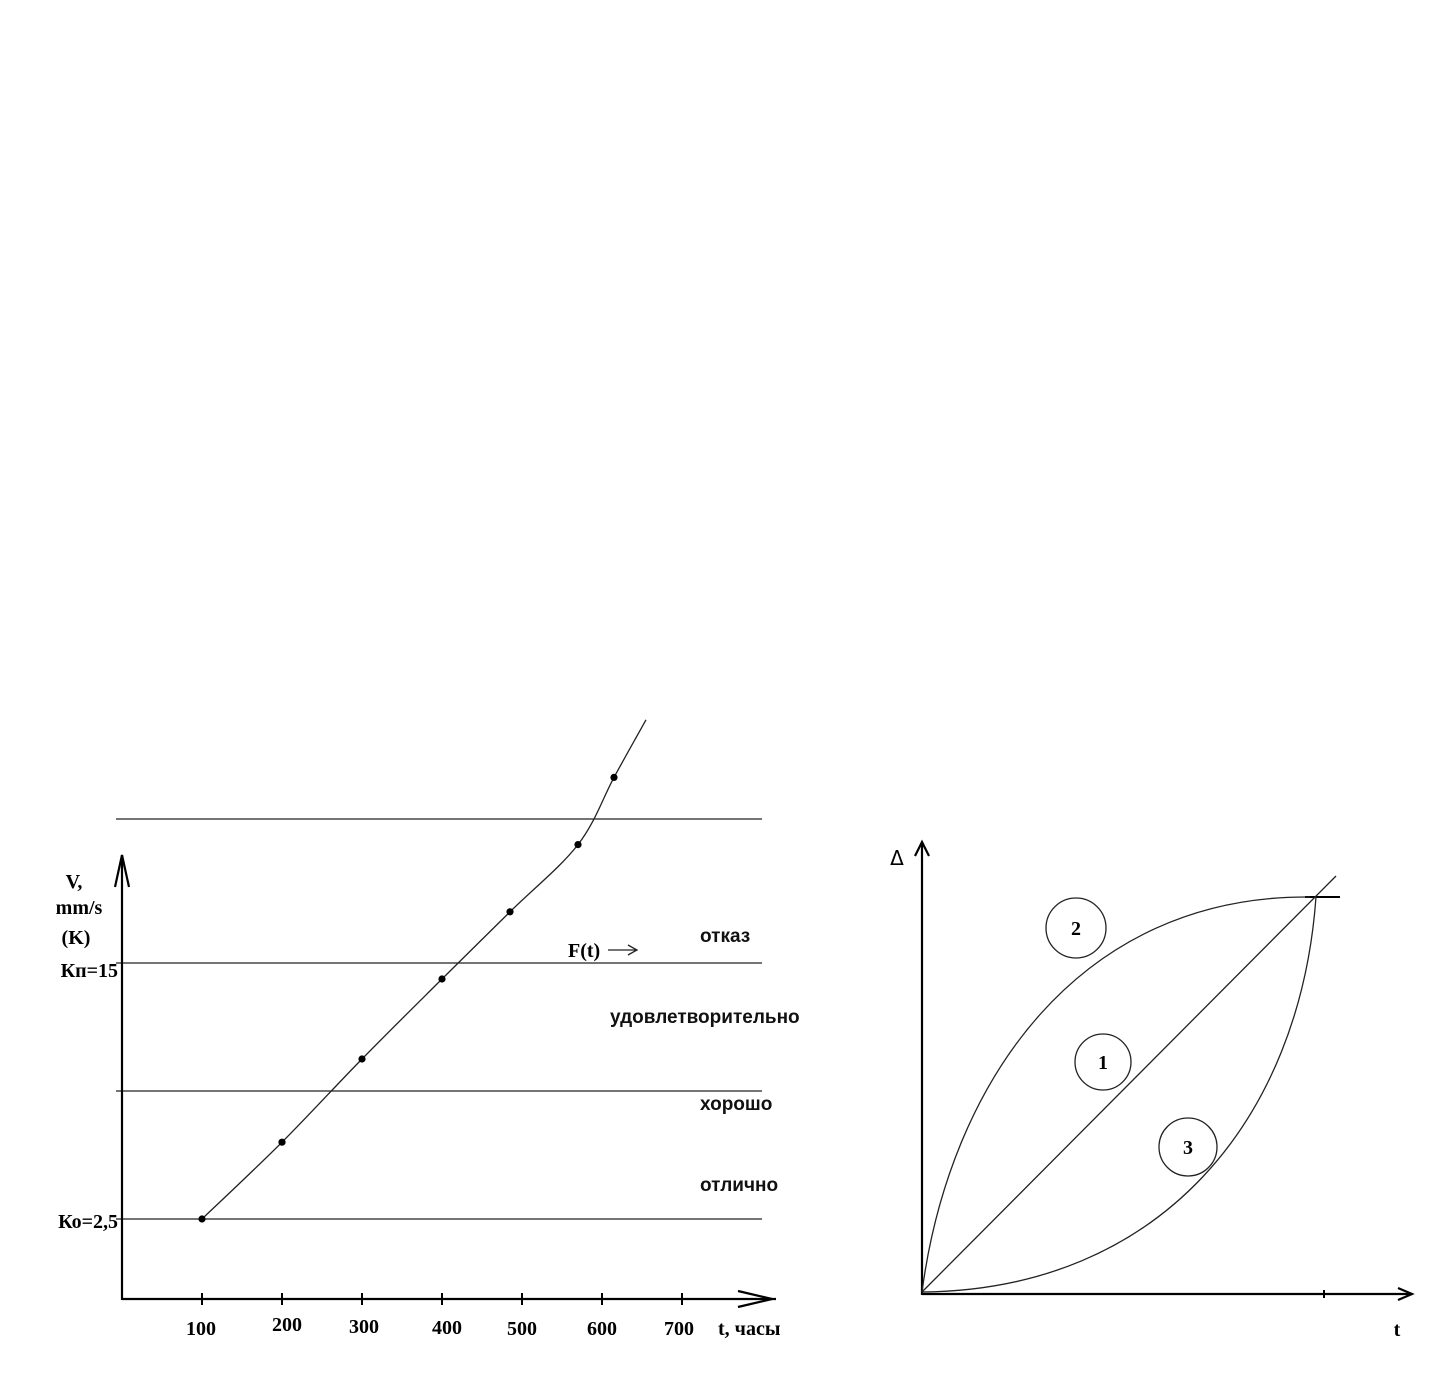 This screenshot has width=1447, height=1380. I want to click on x-tick-label: 400, so click(447, 1328).